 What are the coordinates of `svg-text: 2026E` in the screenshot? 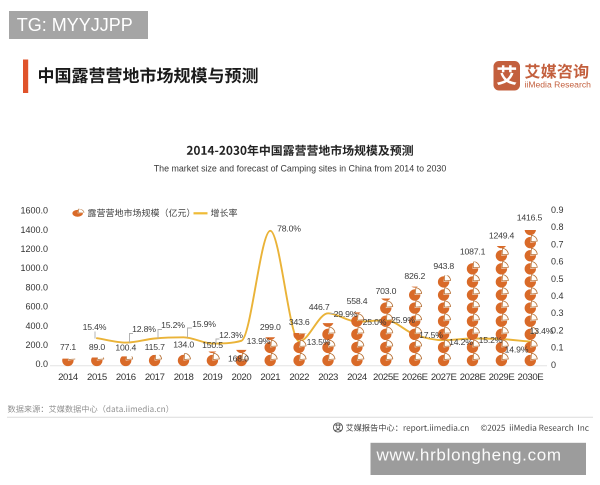 It's located at (415, 377).